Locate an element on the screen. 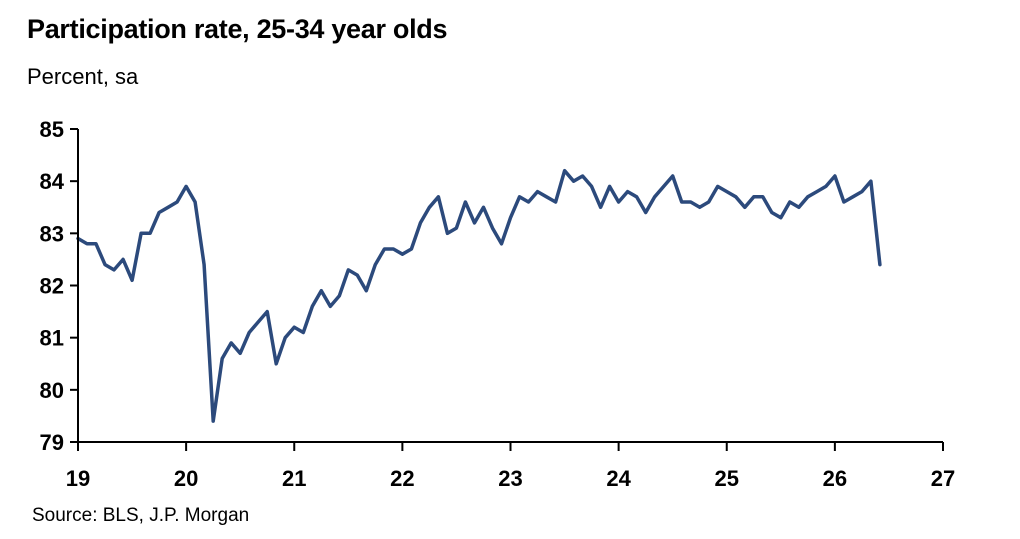 The image size is (1020, 539). y-tick-label: 79 is located at coordinates (52, 442).